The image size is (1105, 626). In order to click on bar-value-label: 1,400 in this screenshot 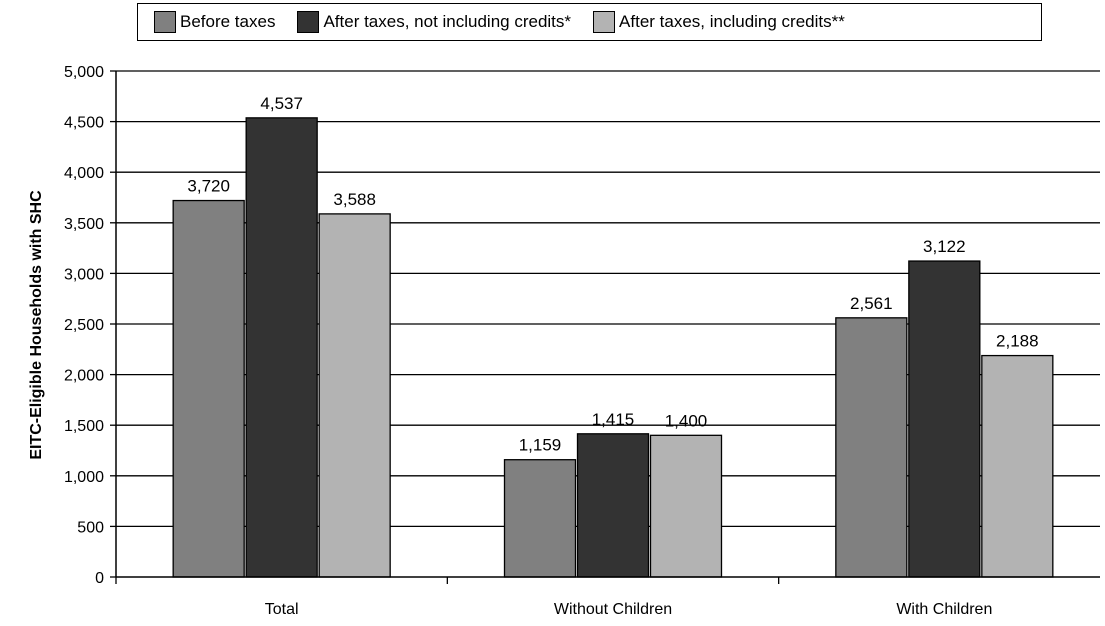, I will do `click(686, 420)`.